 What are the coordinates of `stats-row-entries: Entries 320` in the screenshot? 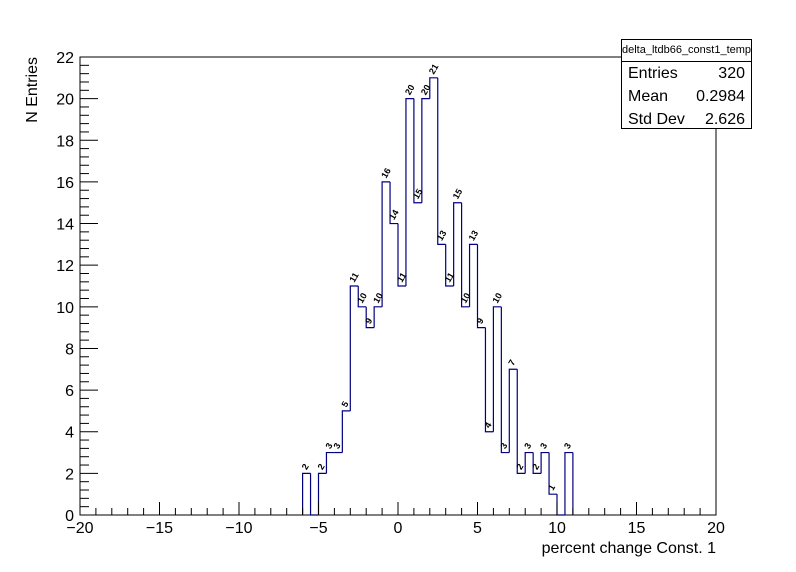 It's located at (686, 73).